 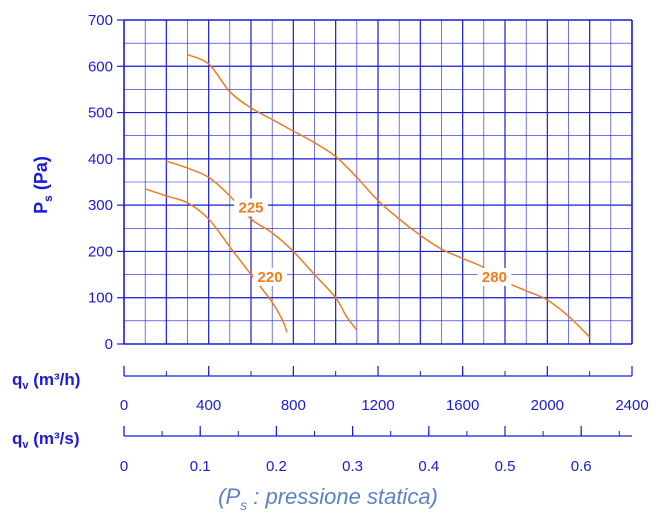 What do you see at coordinates (48, 198) in the screenshot?
I see `y-axis-title-sub: s` at bounding box center [48, 198].